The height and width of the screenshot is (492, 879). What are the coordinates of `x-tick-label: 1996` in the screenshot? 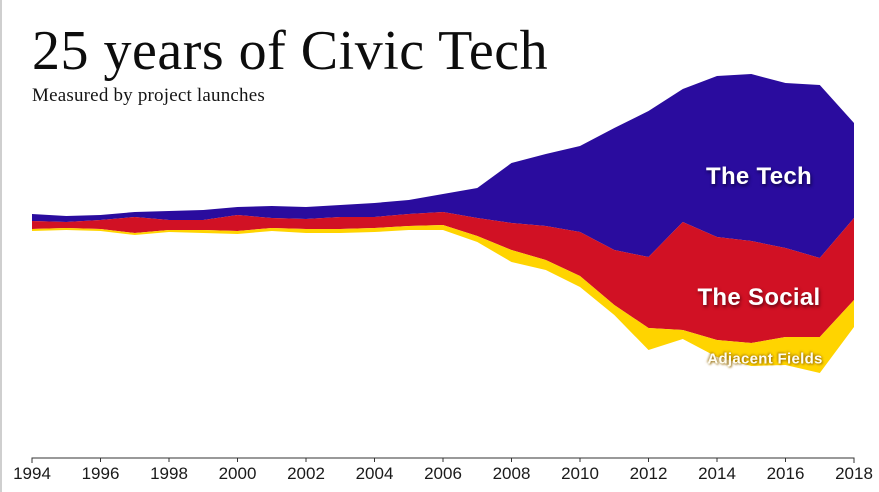 It's located at (101, 473).